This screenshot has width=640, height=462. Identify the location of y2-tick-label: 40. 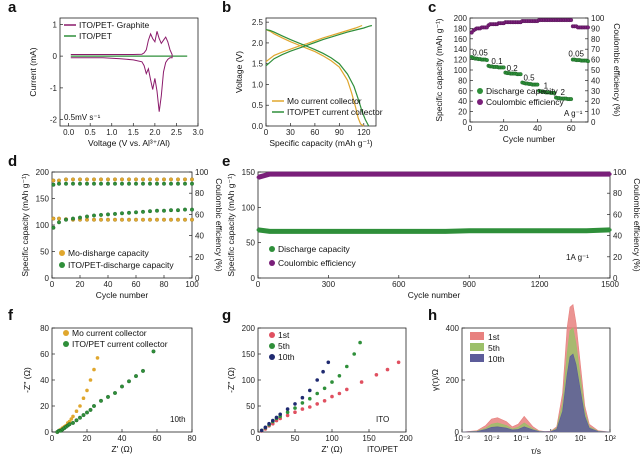
(199, 236).